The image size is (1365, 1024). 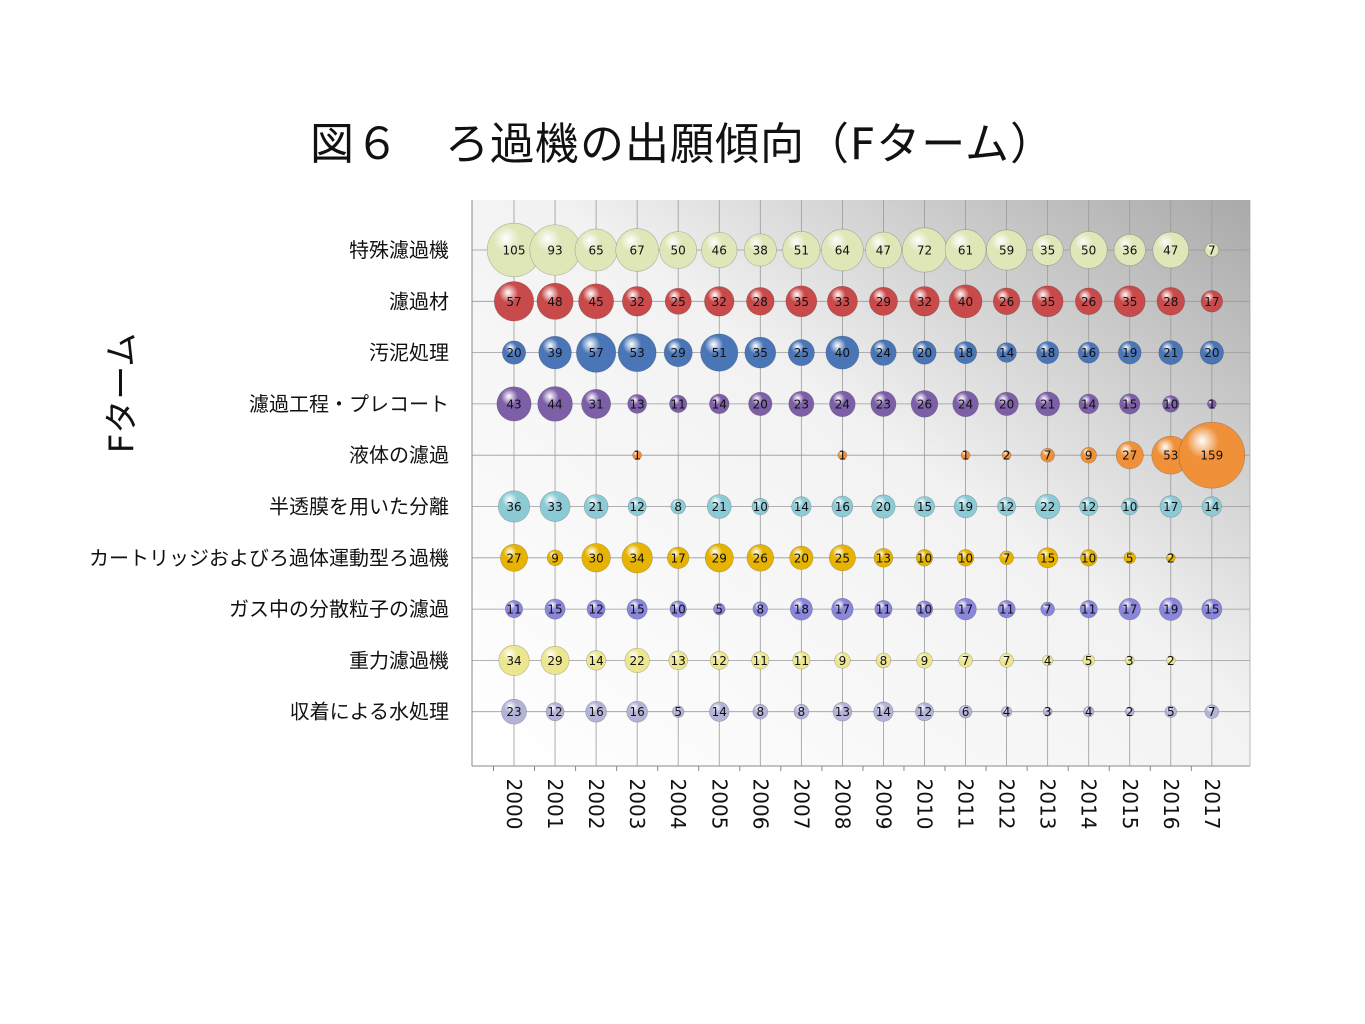 I want to click on bubble: 11, so click(x=678, y=403).